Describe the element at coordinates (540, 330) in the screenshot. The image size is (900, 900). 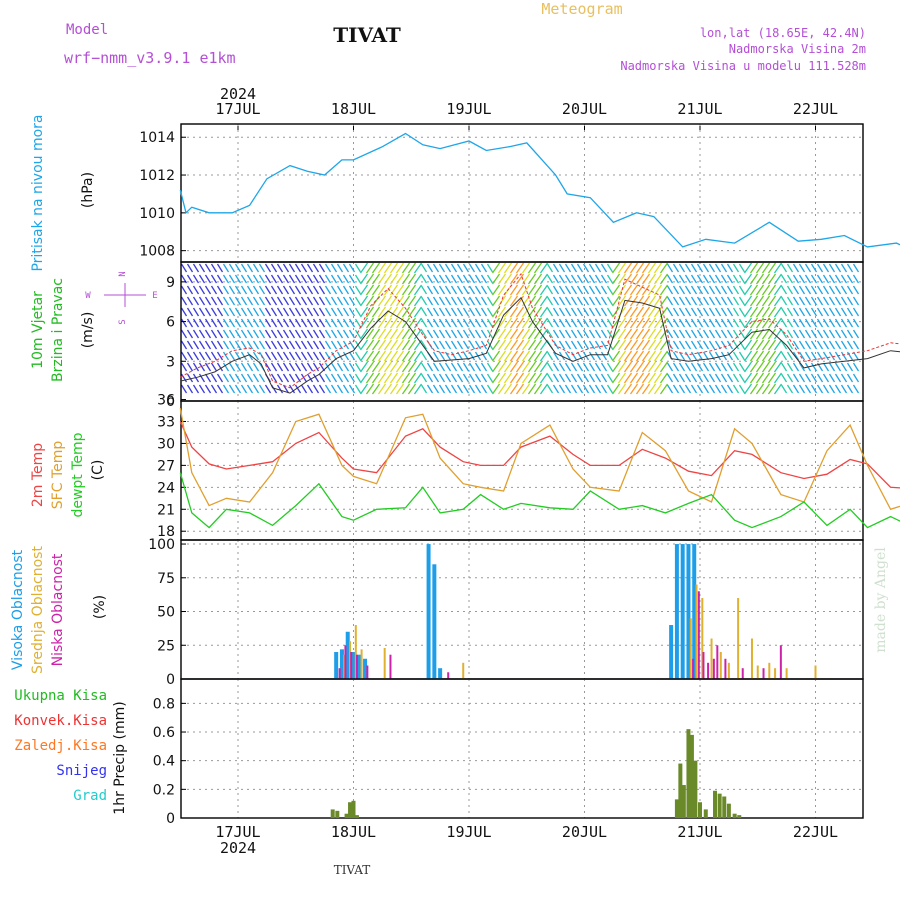
I see `series-gust` at that location.